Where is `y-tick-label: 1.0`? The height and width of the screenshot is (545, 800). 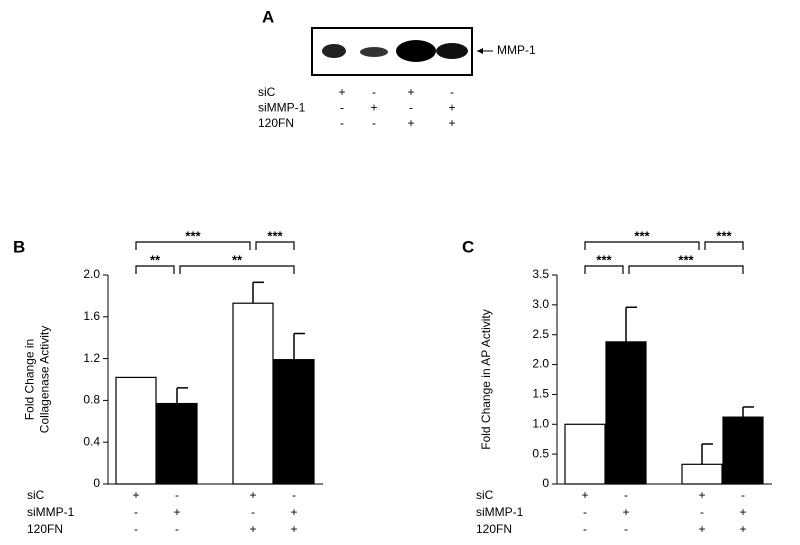
y-tick-label: 1.0 is located at coordinates (540, 423).